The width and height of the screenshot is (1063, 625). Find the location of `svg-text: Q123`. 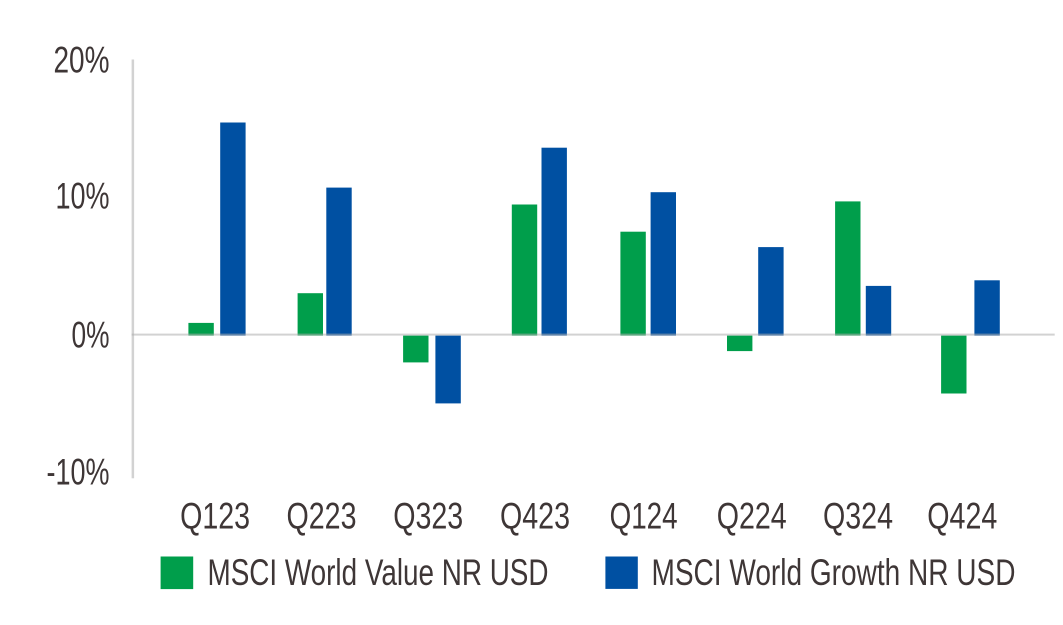

svg-text: Q123 is located at coordinates (215, 515).